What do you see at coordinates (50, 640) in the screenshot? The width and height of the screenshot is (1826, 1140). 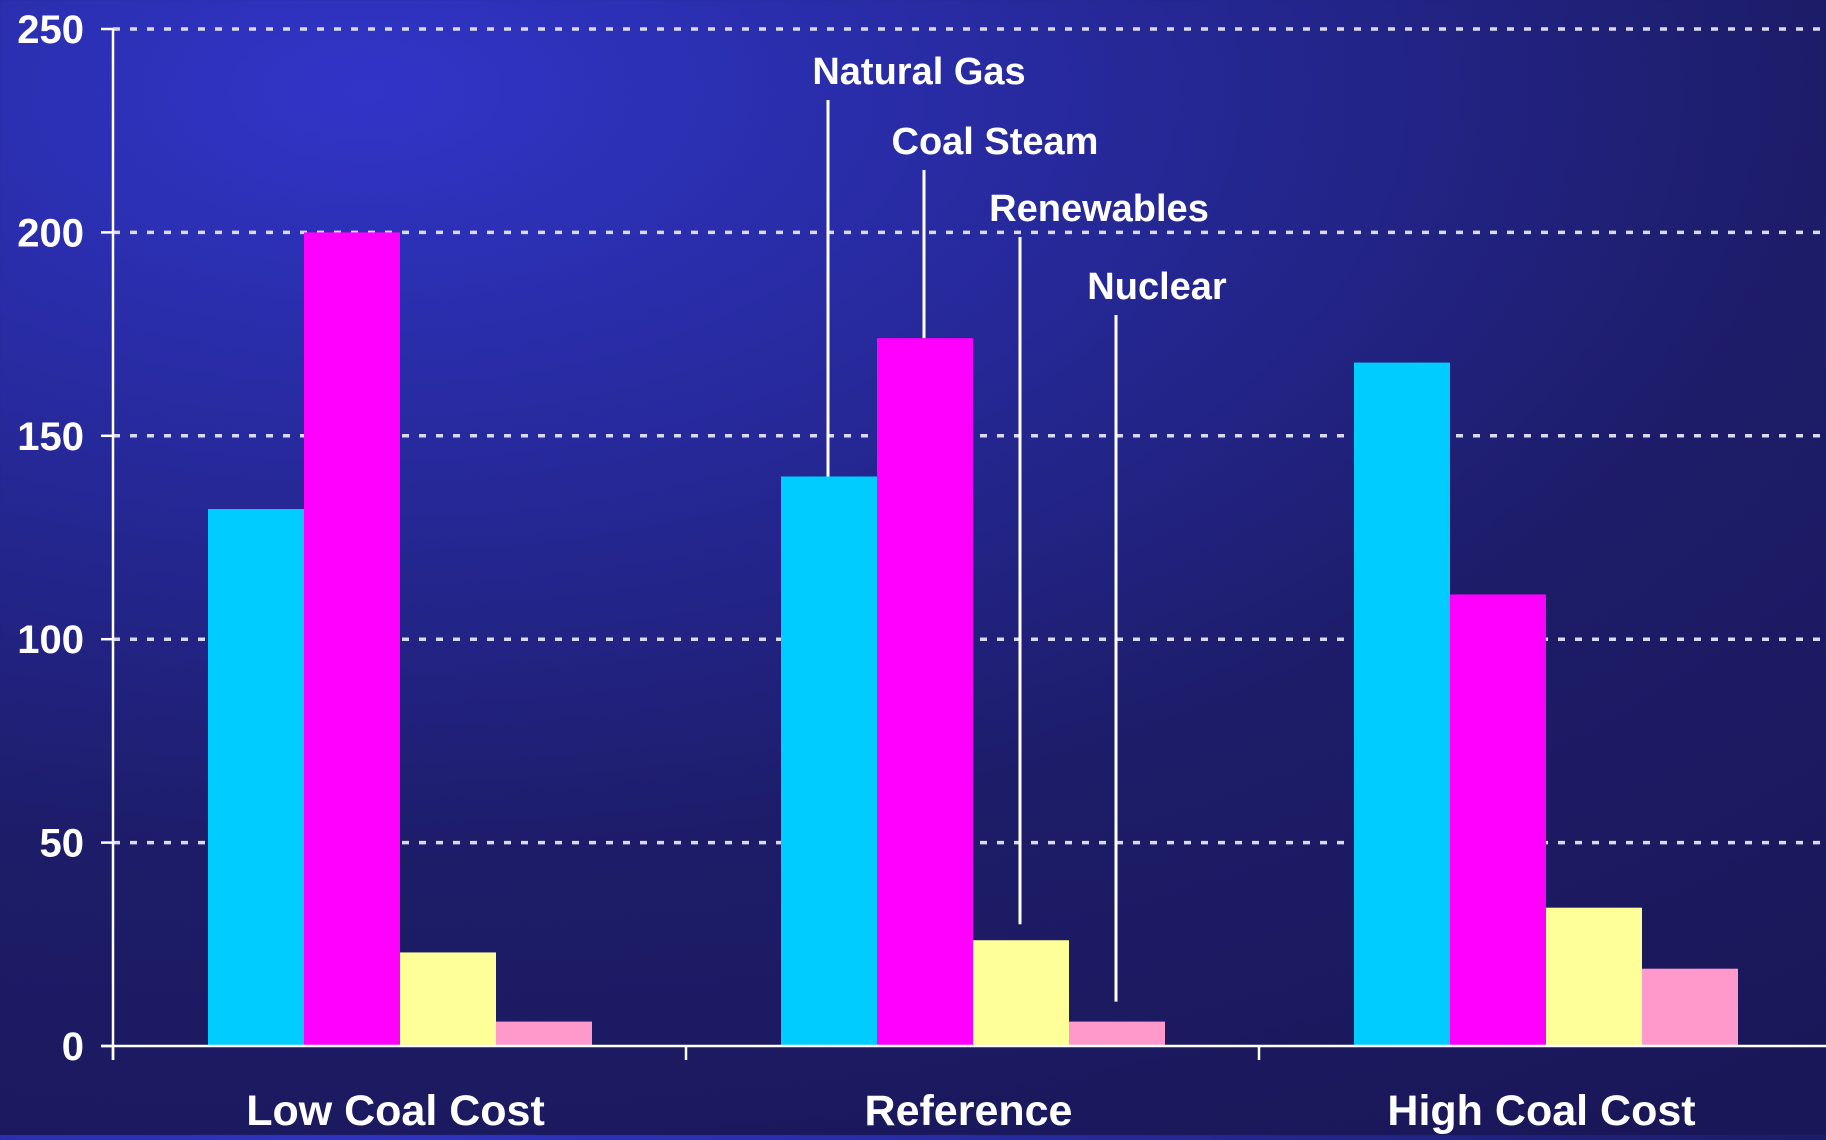 I see `y-tick-label: 100` at bounding box center [50, 640].